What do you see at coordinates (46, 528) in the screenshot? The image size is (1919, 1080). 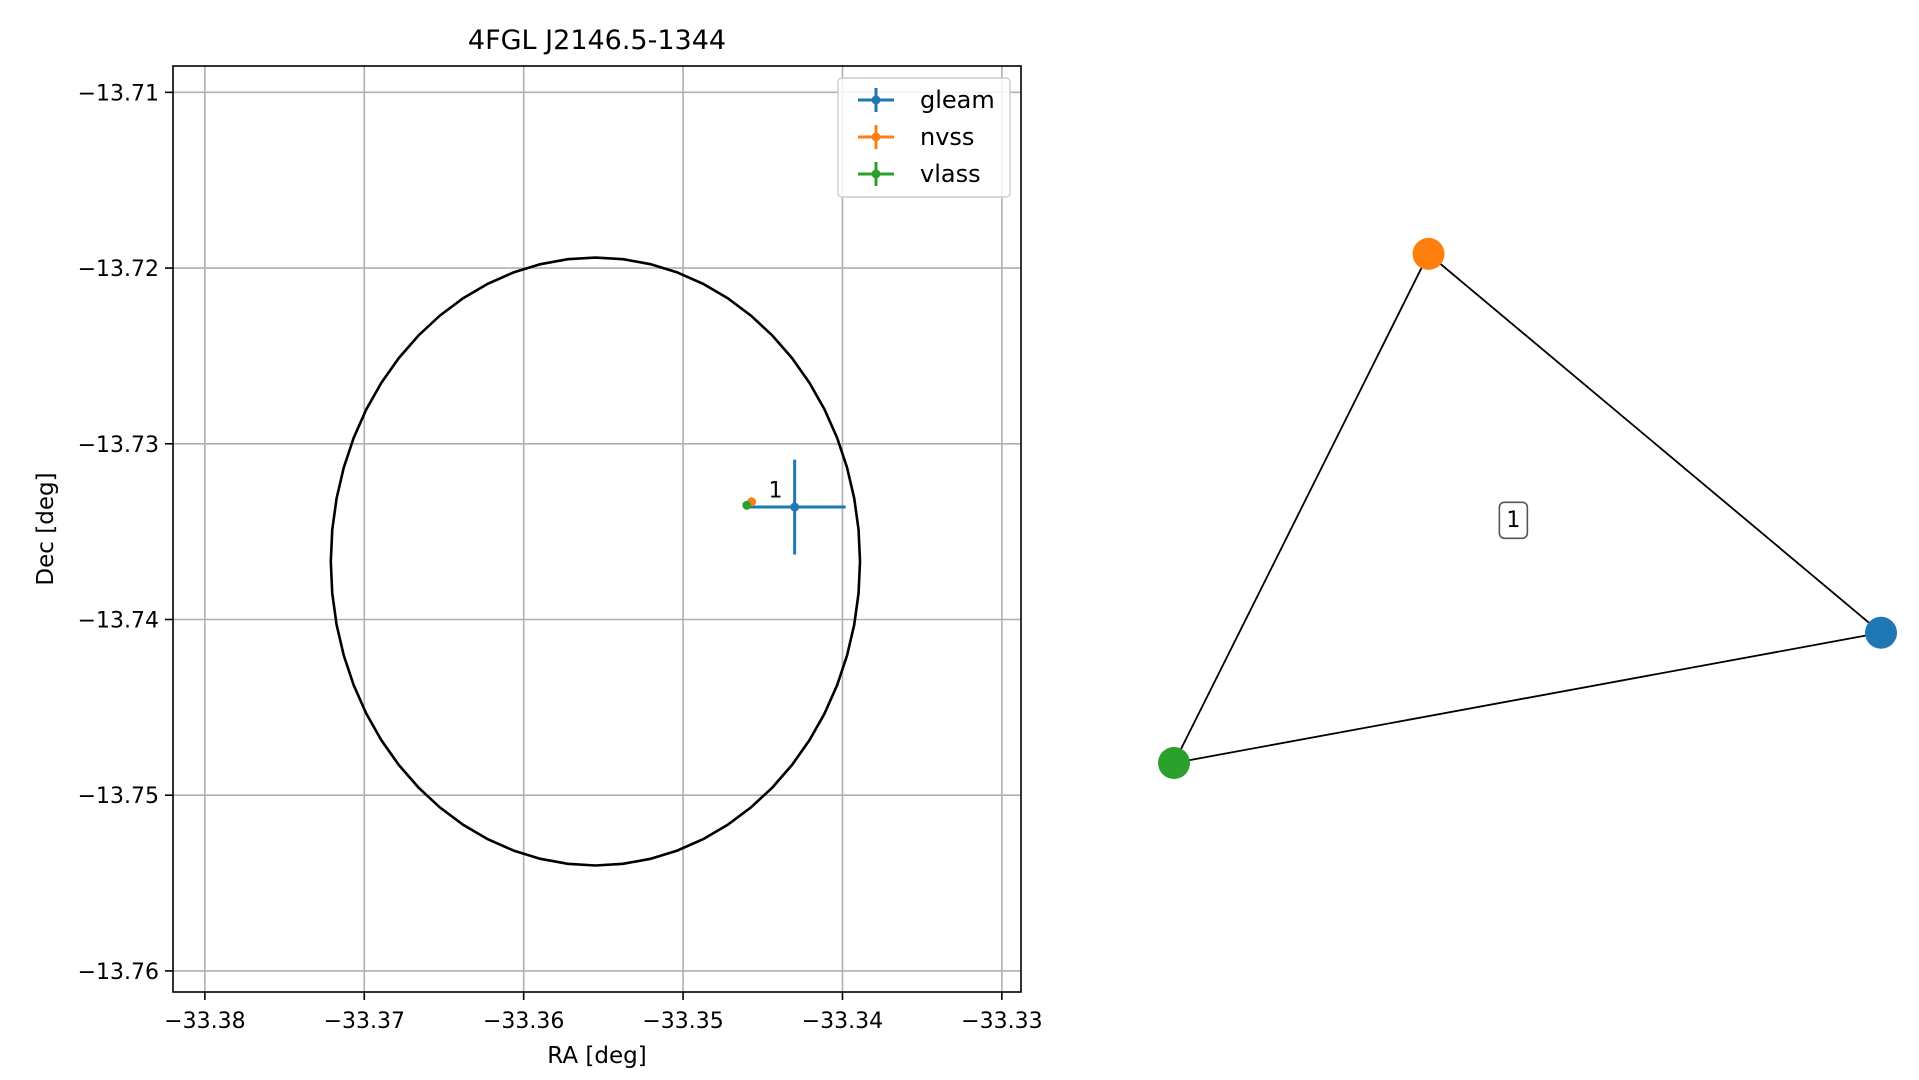 I see `y-axis-label: Dec [deg]` at bounding box center [46, 528].